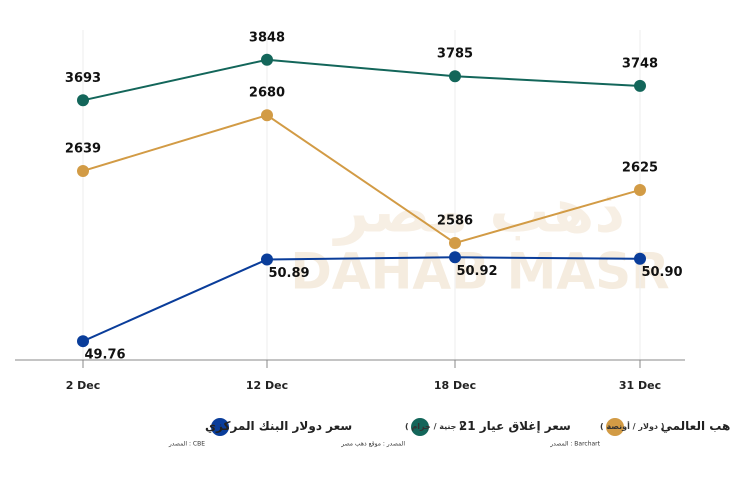  What do you see at coordinates (434, 426) in the screenshot?
I see `legend-unit: ( جنية / جرام )` at bounding box center [434, 426].